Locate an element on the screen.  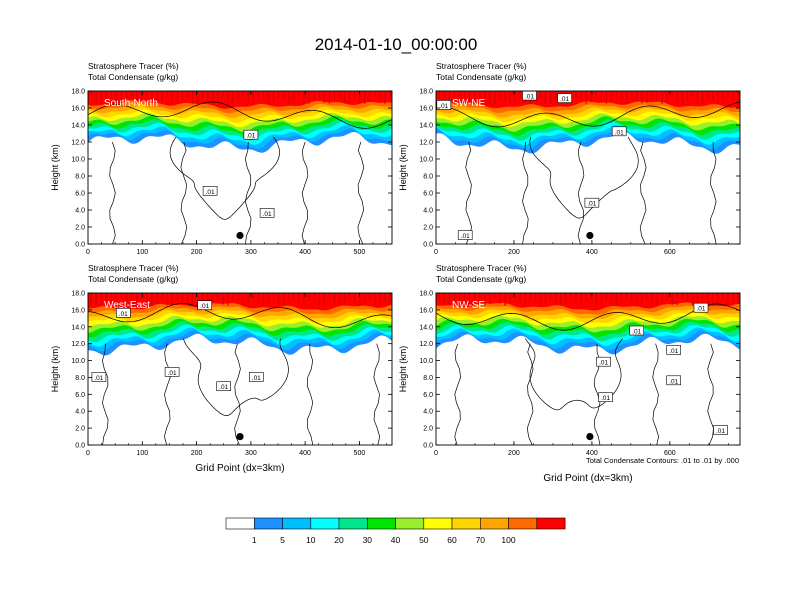
location-marker is located at coordinates (240, 437).